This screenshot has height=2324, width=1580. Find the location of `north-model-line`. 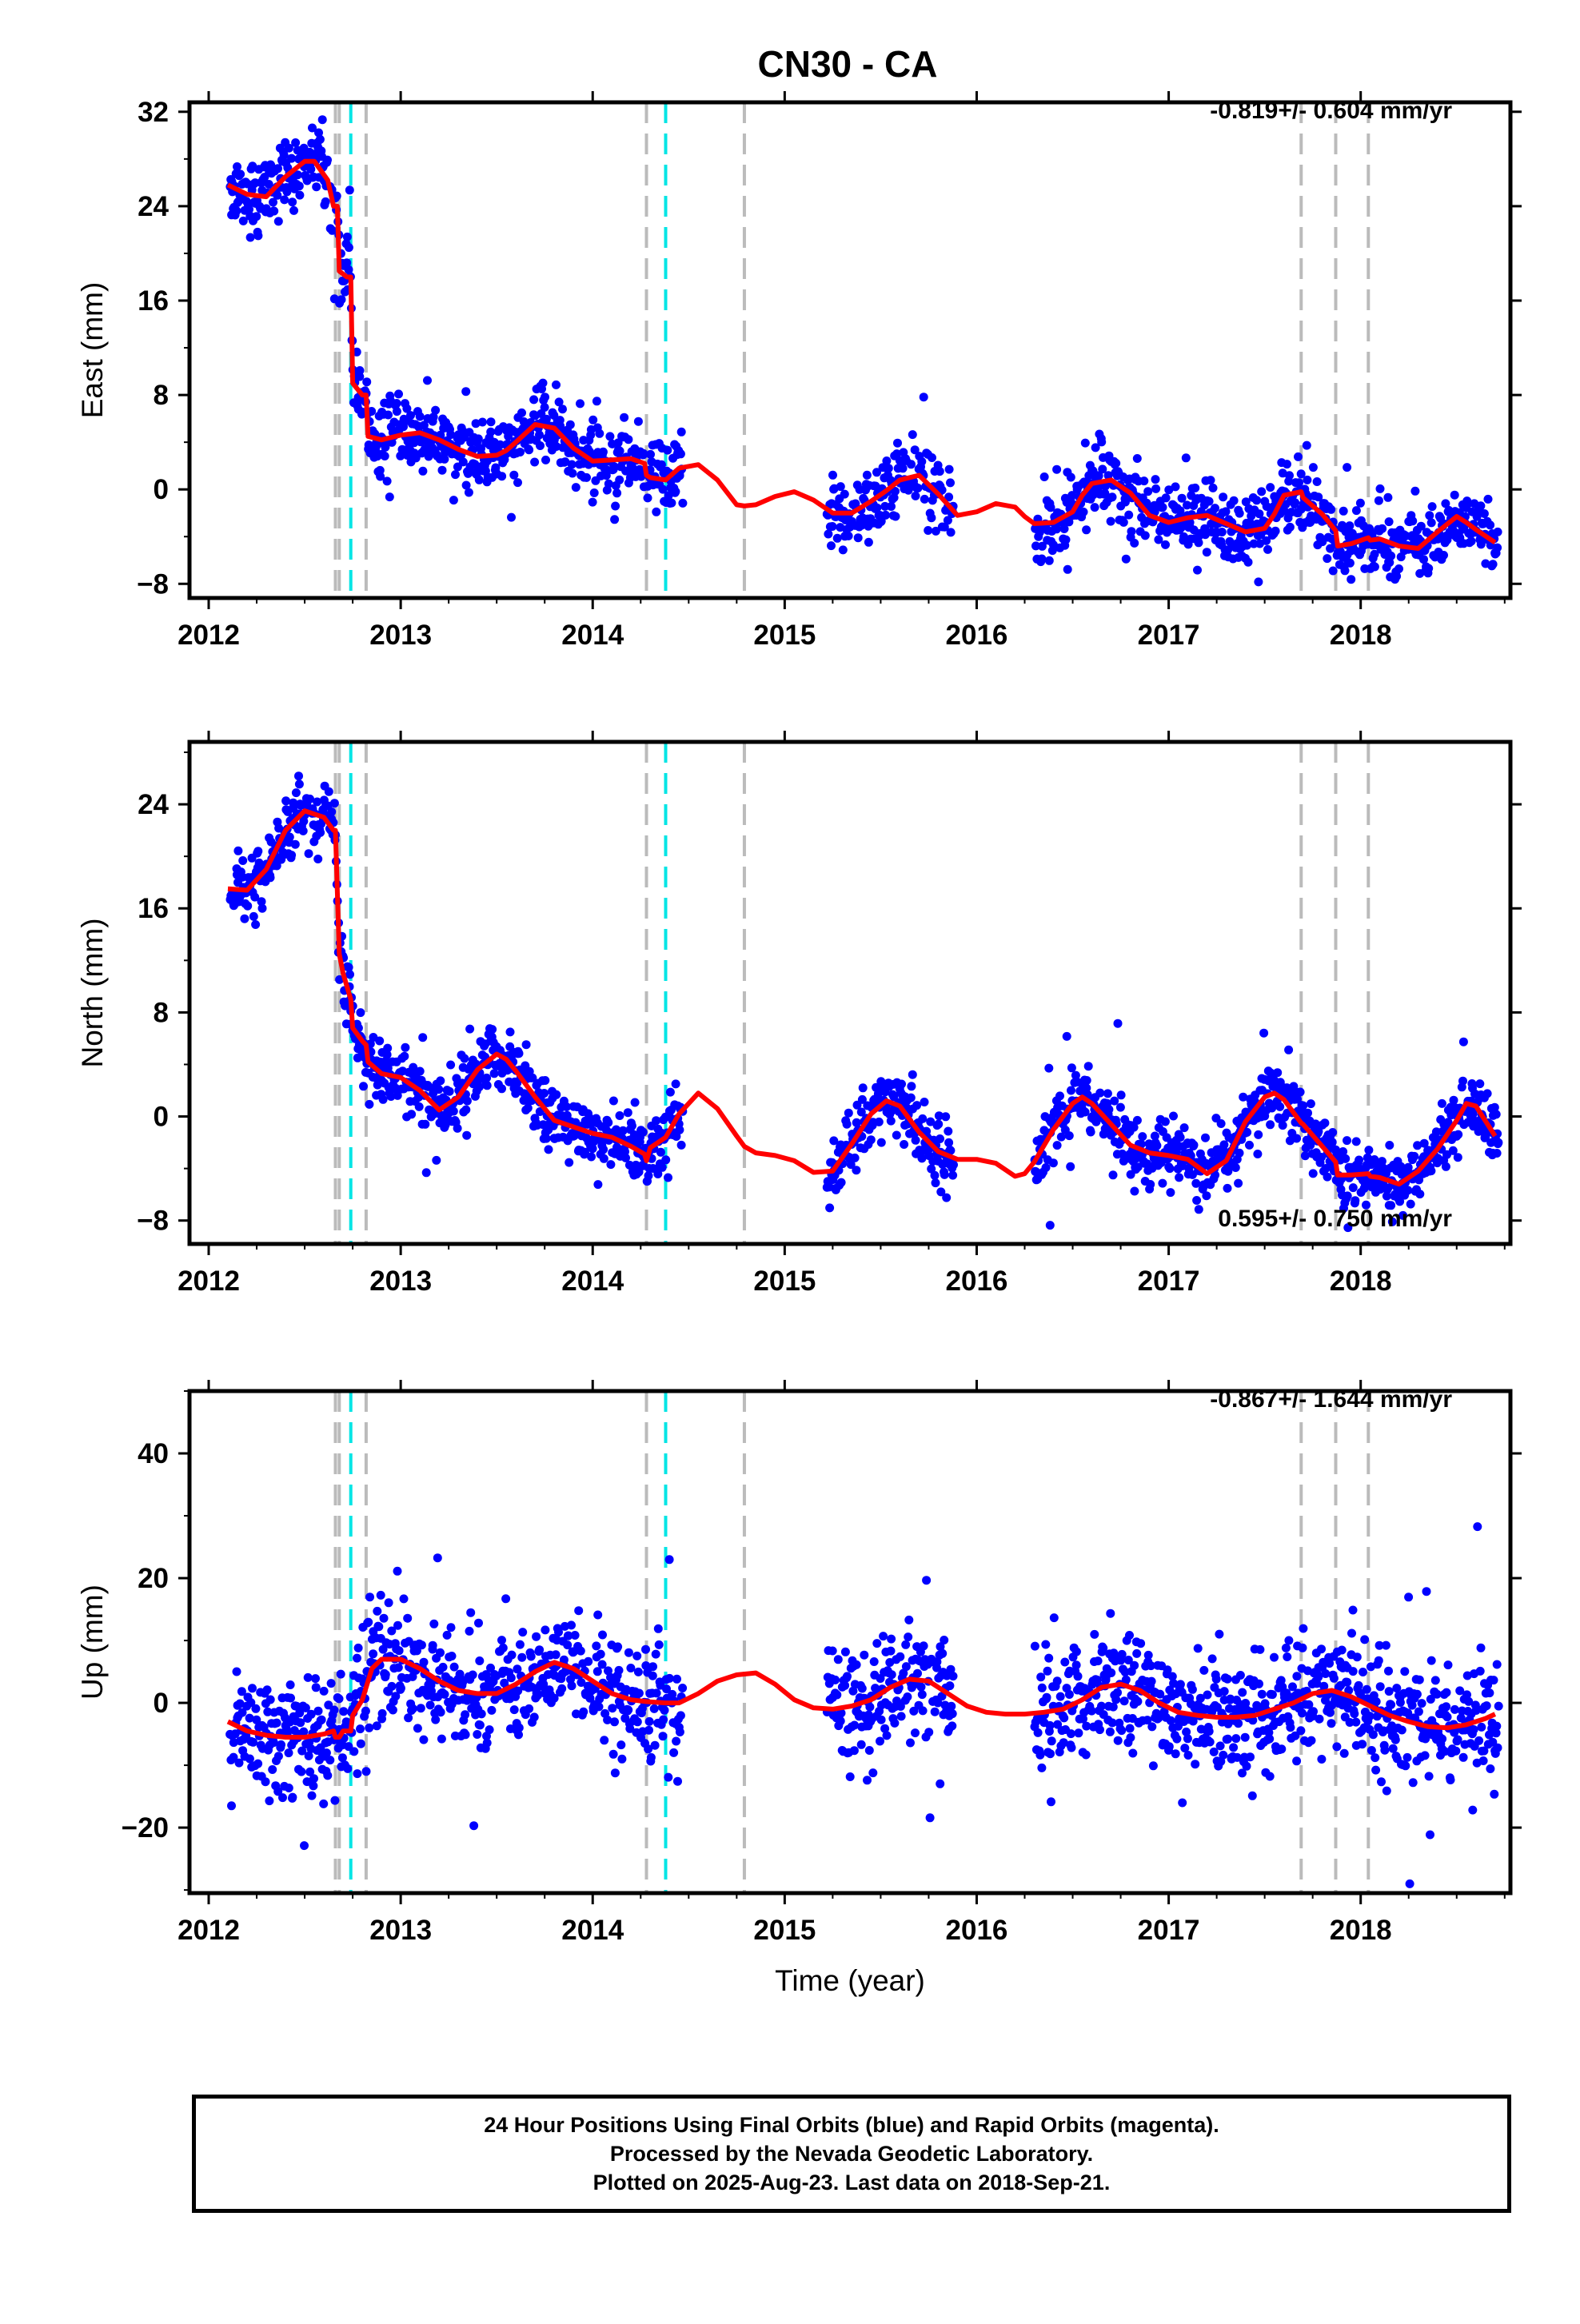

north-model-line is located at coordinates (862, 998).